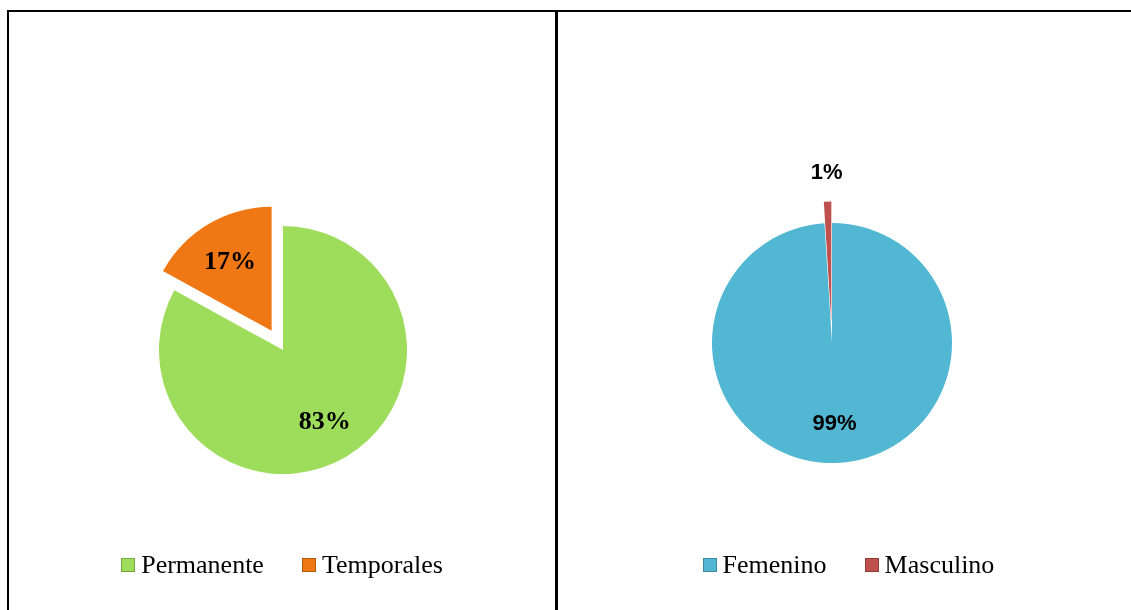  What do you see at coordinates (826, 171) in the screenshot?
I see `data-label: 1%` at bounding box center [826, 171].